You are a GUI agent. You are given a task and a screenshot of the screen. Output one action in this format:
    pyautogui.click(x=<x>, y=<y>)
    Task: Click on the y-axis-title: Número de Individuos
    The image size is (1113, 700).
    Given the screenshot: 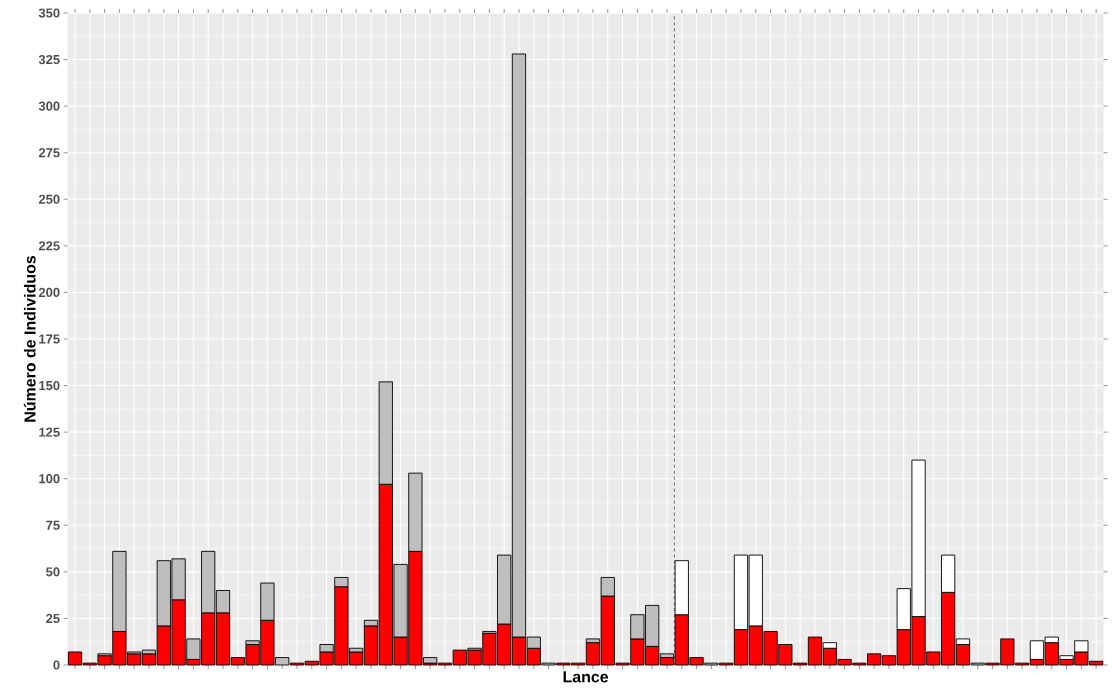 What is the action you would take?
    pyautogui.click(x=29, y=338)
    